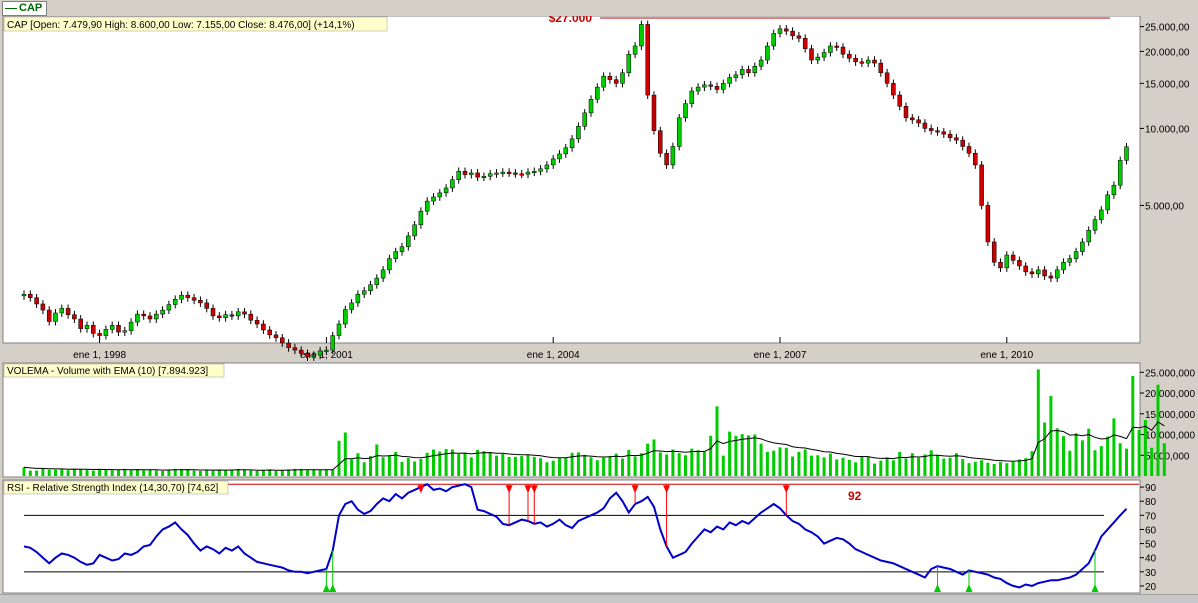 The image size is (1198, 603). Describe the element at coordinates (1167, 129) in the screenshot. I see `price-y-tick-label: 10.000,00` at that location.